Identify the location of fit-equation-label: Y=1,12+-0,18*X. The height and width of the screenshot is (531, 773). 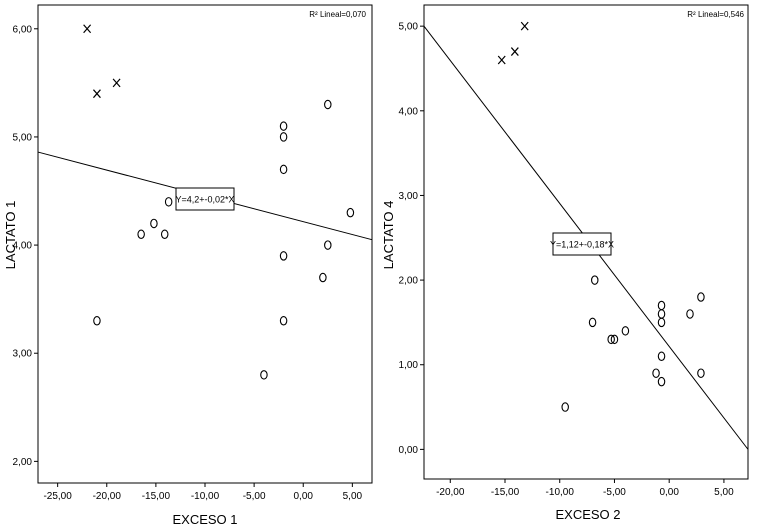
(582, 245).